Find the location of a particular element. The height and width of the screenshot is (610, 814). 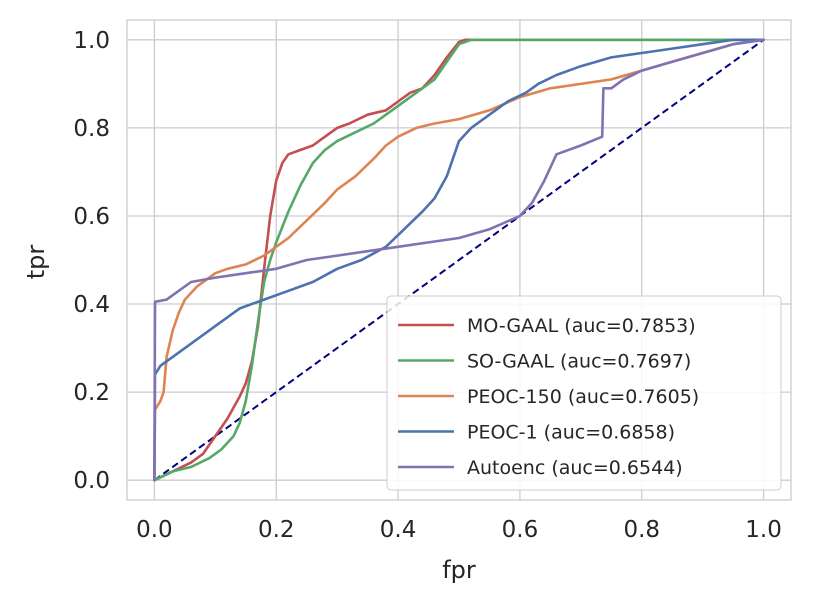

legend-label: SO-GAAL (auc=0.7697) is located at coordinates (579, 362).